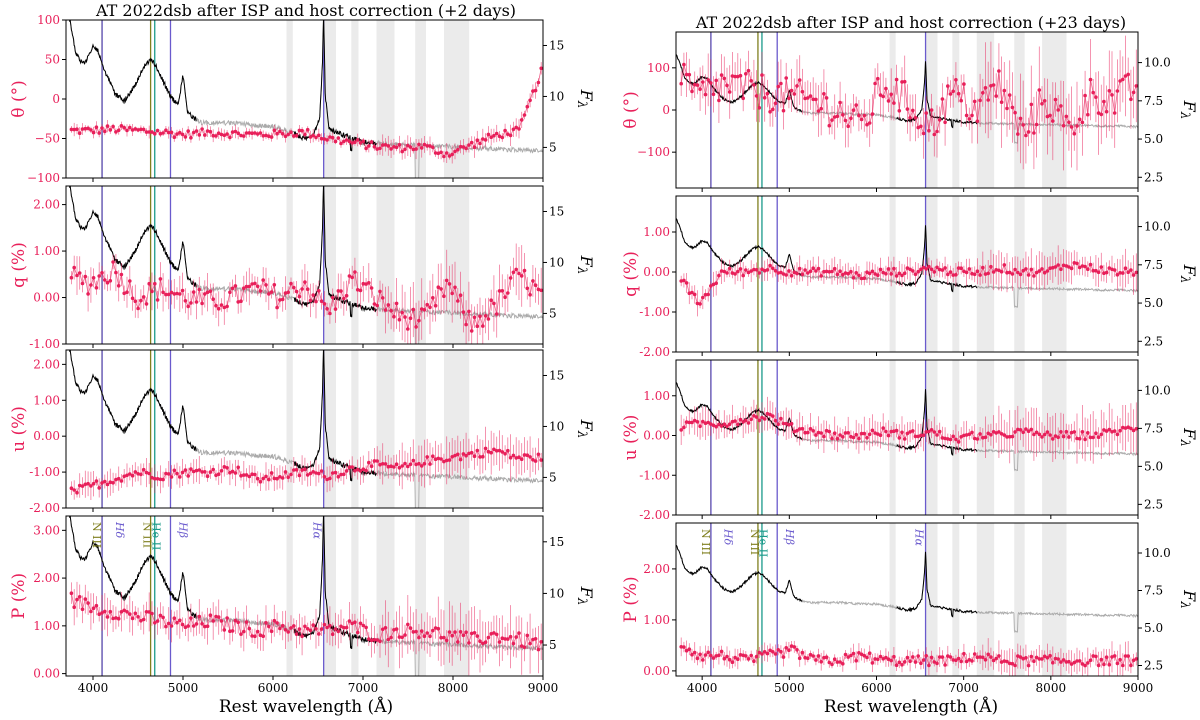 The image size is (1200, 720). Describe the element at coordinates (48, 20) in the screenshot. I see `y-tick-label: 100` at that location.